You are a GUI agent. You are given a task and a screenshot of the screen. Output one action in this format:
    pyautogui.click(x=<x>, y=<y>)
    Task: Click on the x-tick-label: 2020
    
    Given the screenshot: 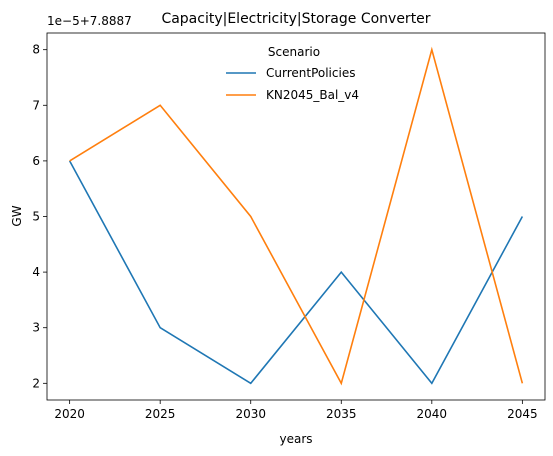 What is the action you would take?
    pyautogui.click(x=69, y=414)
    